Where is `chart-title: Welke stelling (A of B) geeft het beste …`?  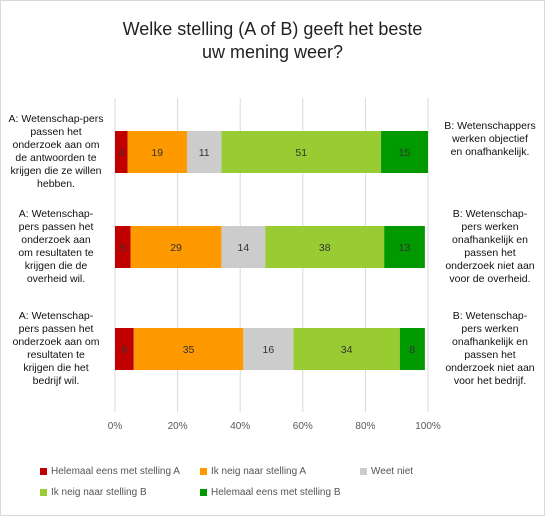 chart-title: Welke stelling (A of B) geeft het beste … is located at coordinates (272, 41).